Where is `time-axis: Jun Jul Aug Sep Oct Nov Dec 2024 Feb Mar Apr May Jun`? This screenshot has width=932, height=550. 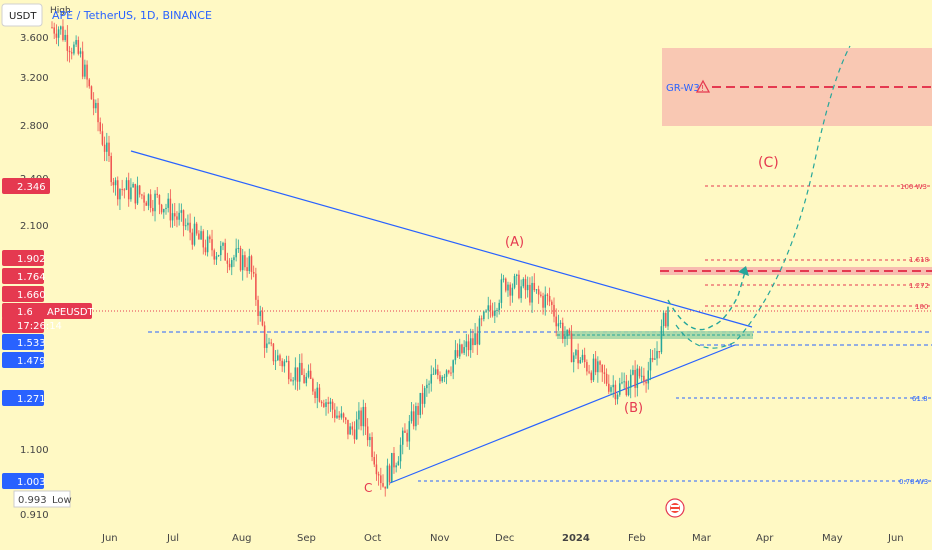 time-axis: Jun Jul Aug Sep Oct Nov Dec 2024 Feb Mar Apr May Jun is located at coordinates (502, 538).